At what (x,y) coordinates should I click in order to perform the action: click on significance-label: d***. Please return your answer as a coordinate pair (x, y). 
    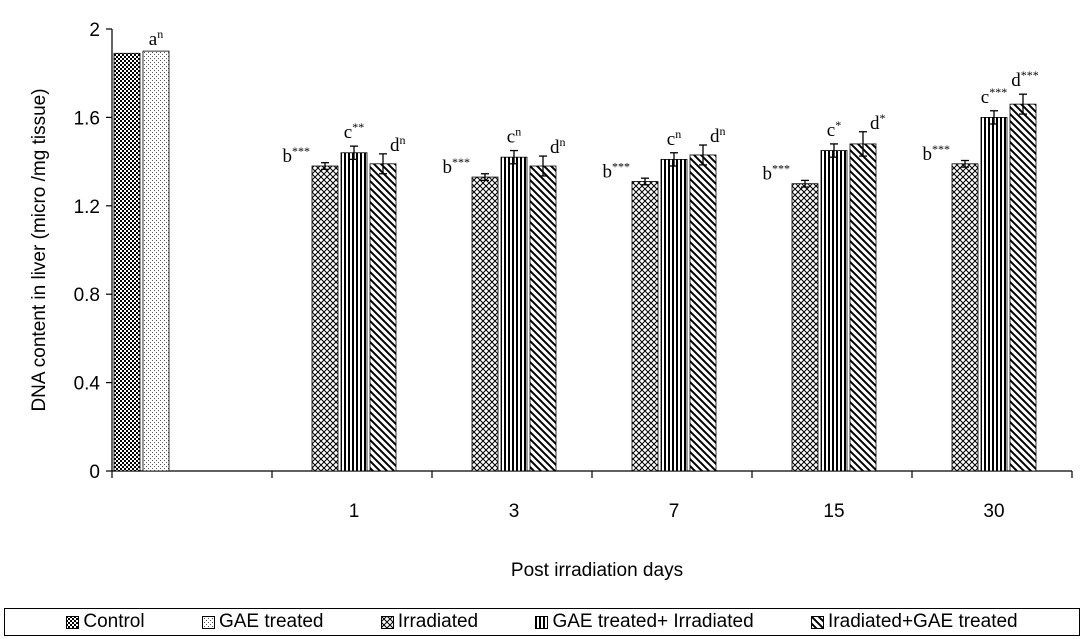
    Looking at the image, I should click on (1025, 79).